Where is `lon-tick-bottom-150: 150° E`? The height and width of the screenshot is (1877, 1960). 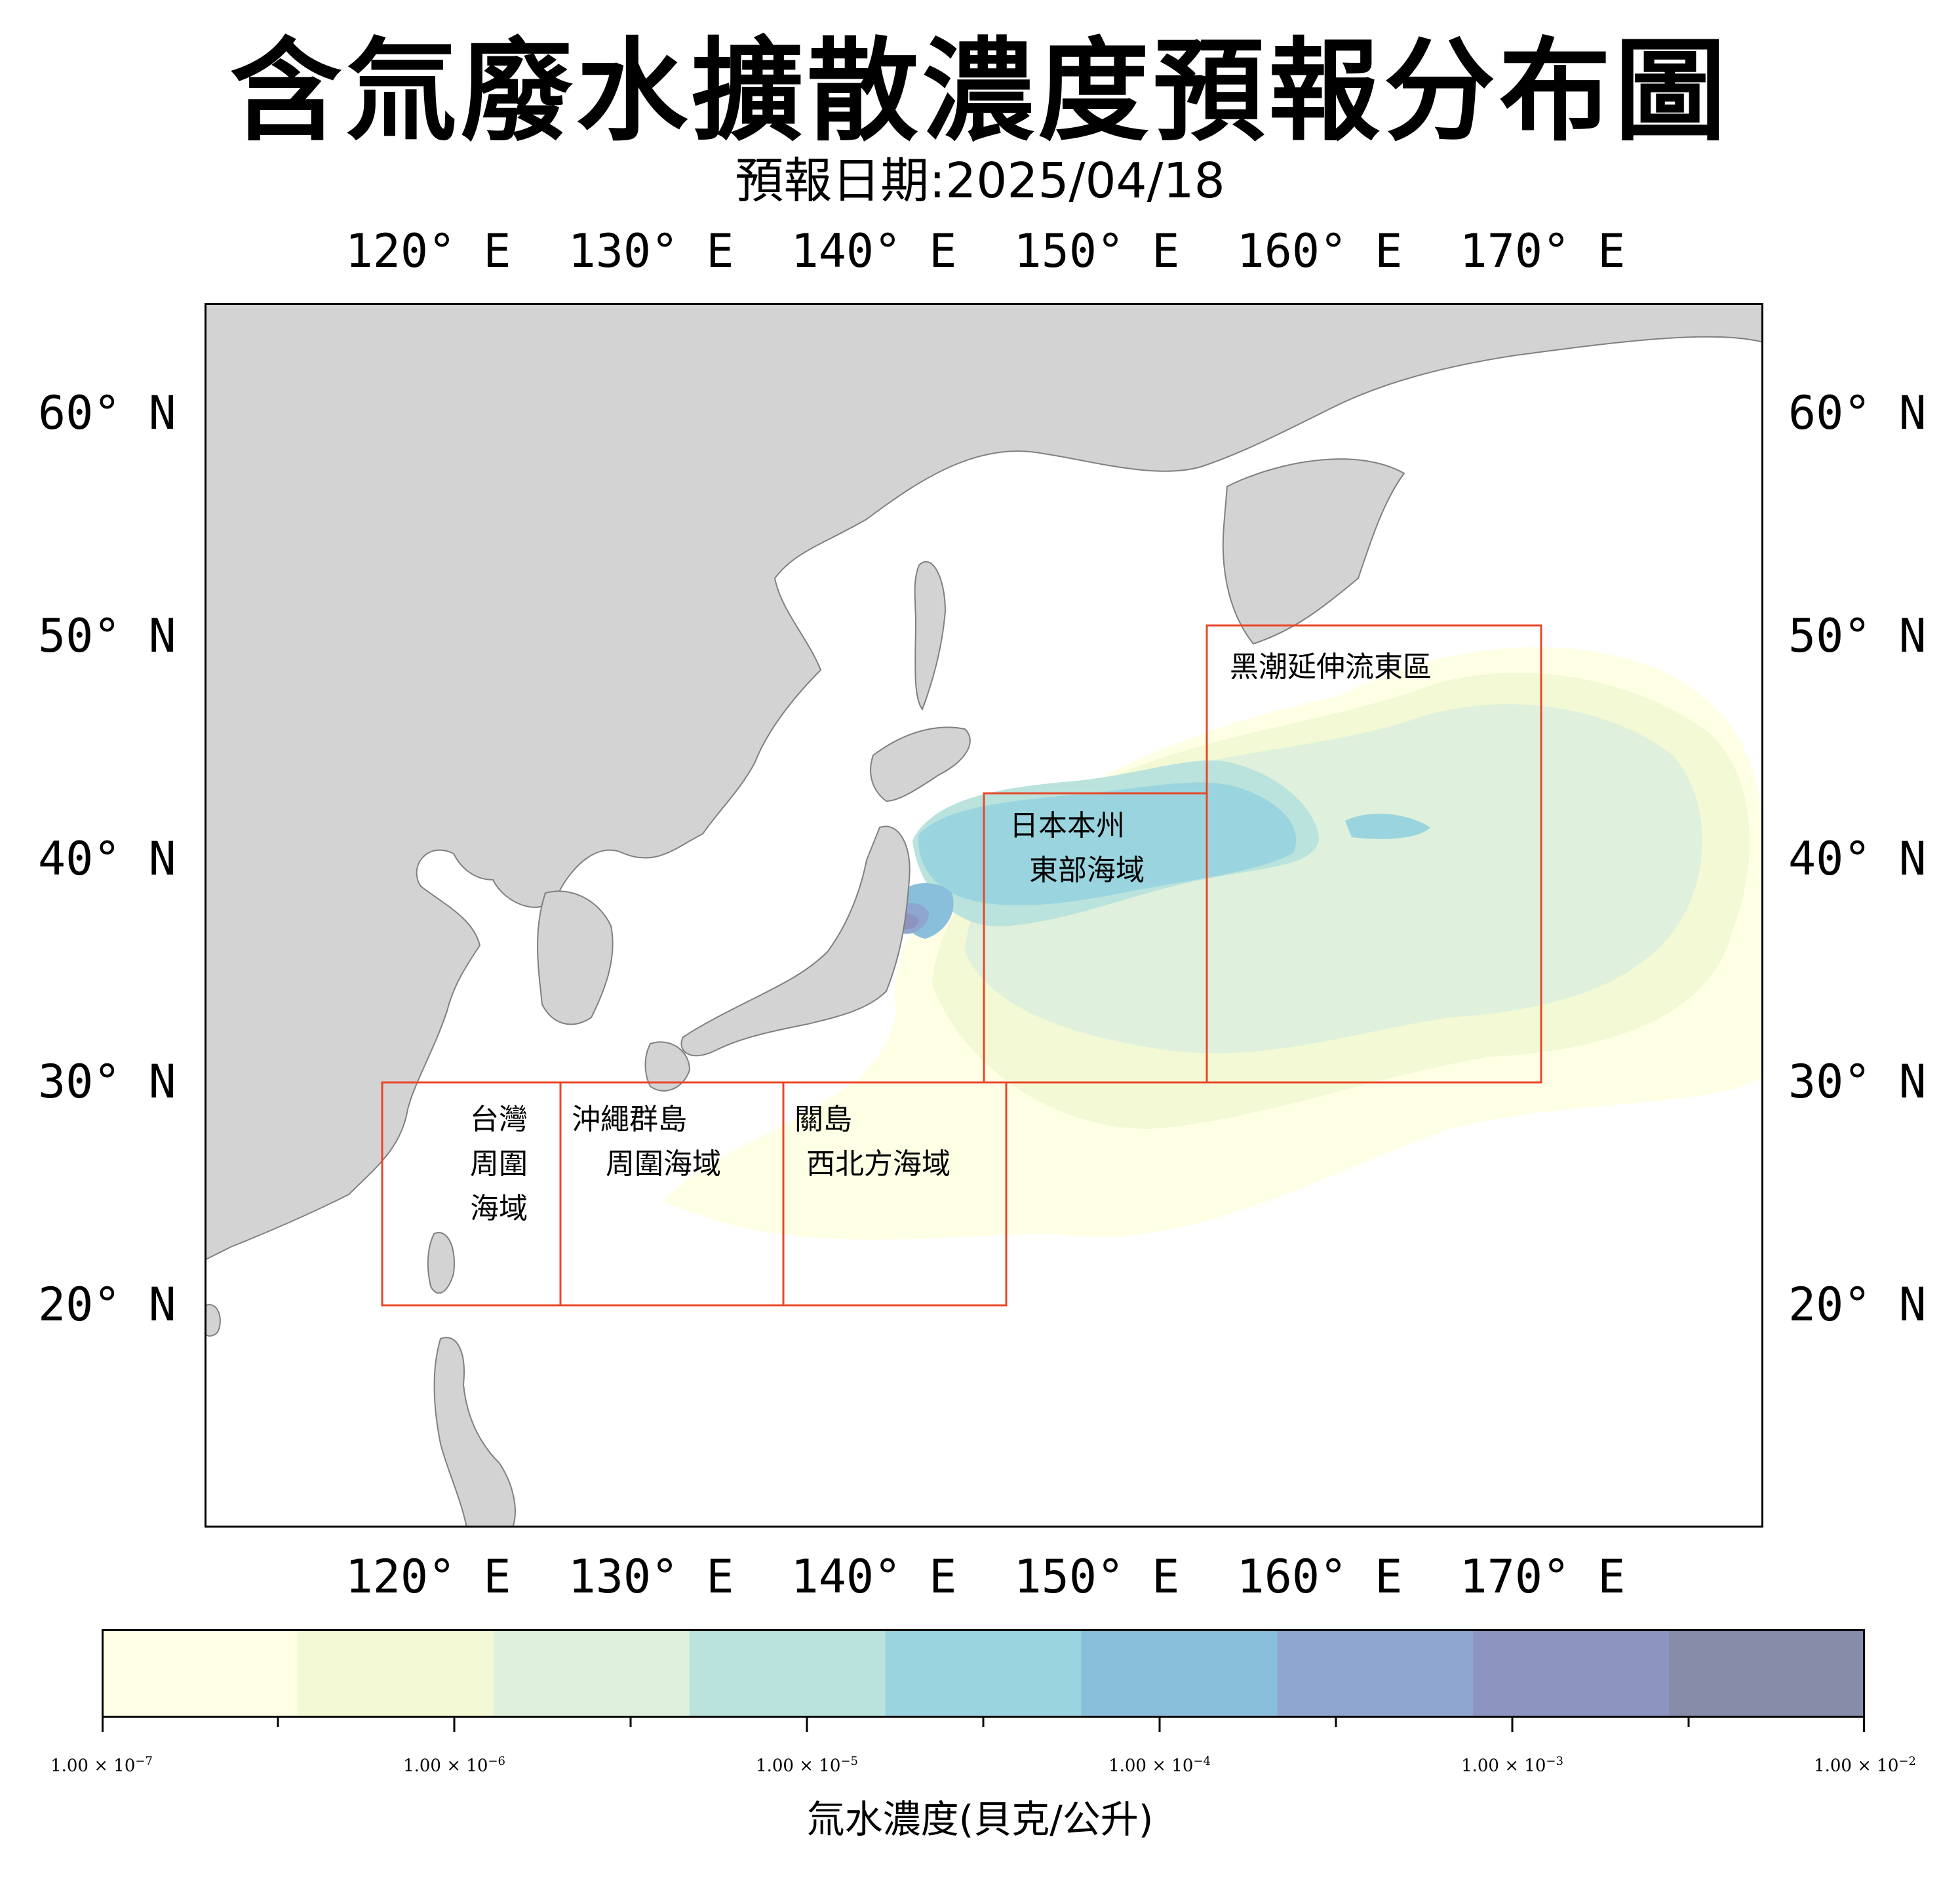 lon-tick-bottom-150: 150° E is located at coordinates (1096, 1577).